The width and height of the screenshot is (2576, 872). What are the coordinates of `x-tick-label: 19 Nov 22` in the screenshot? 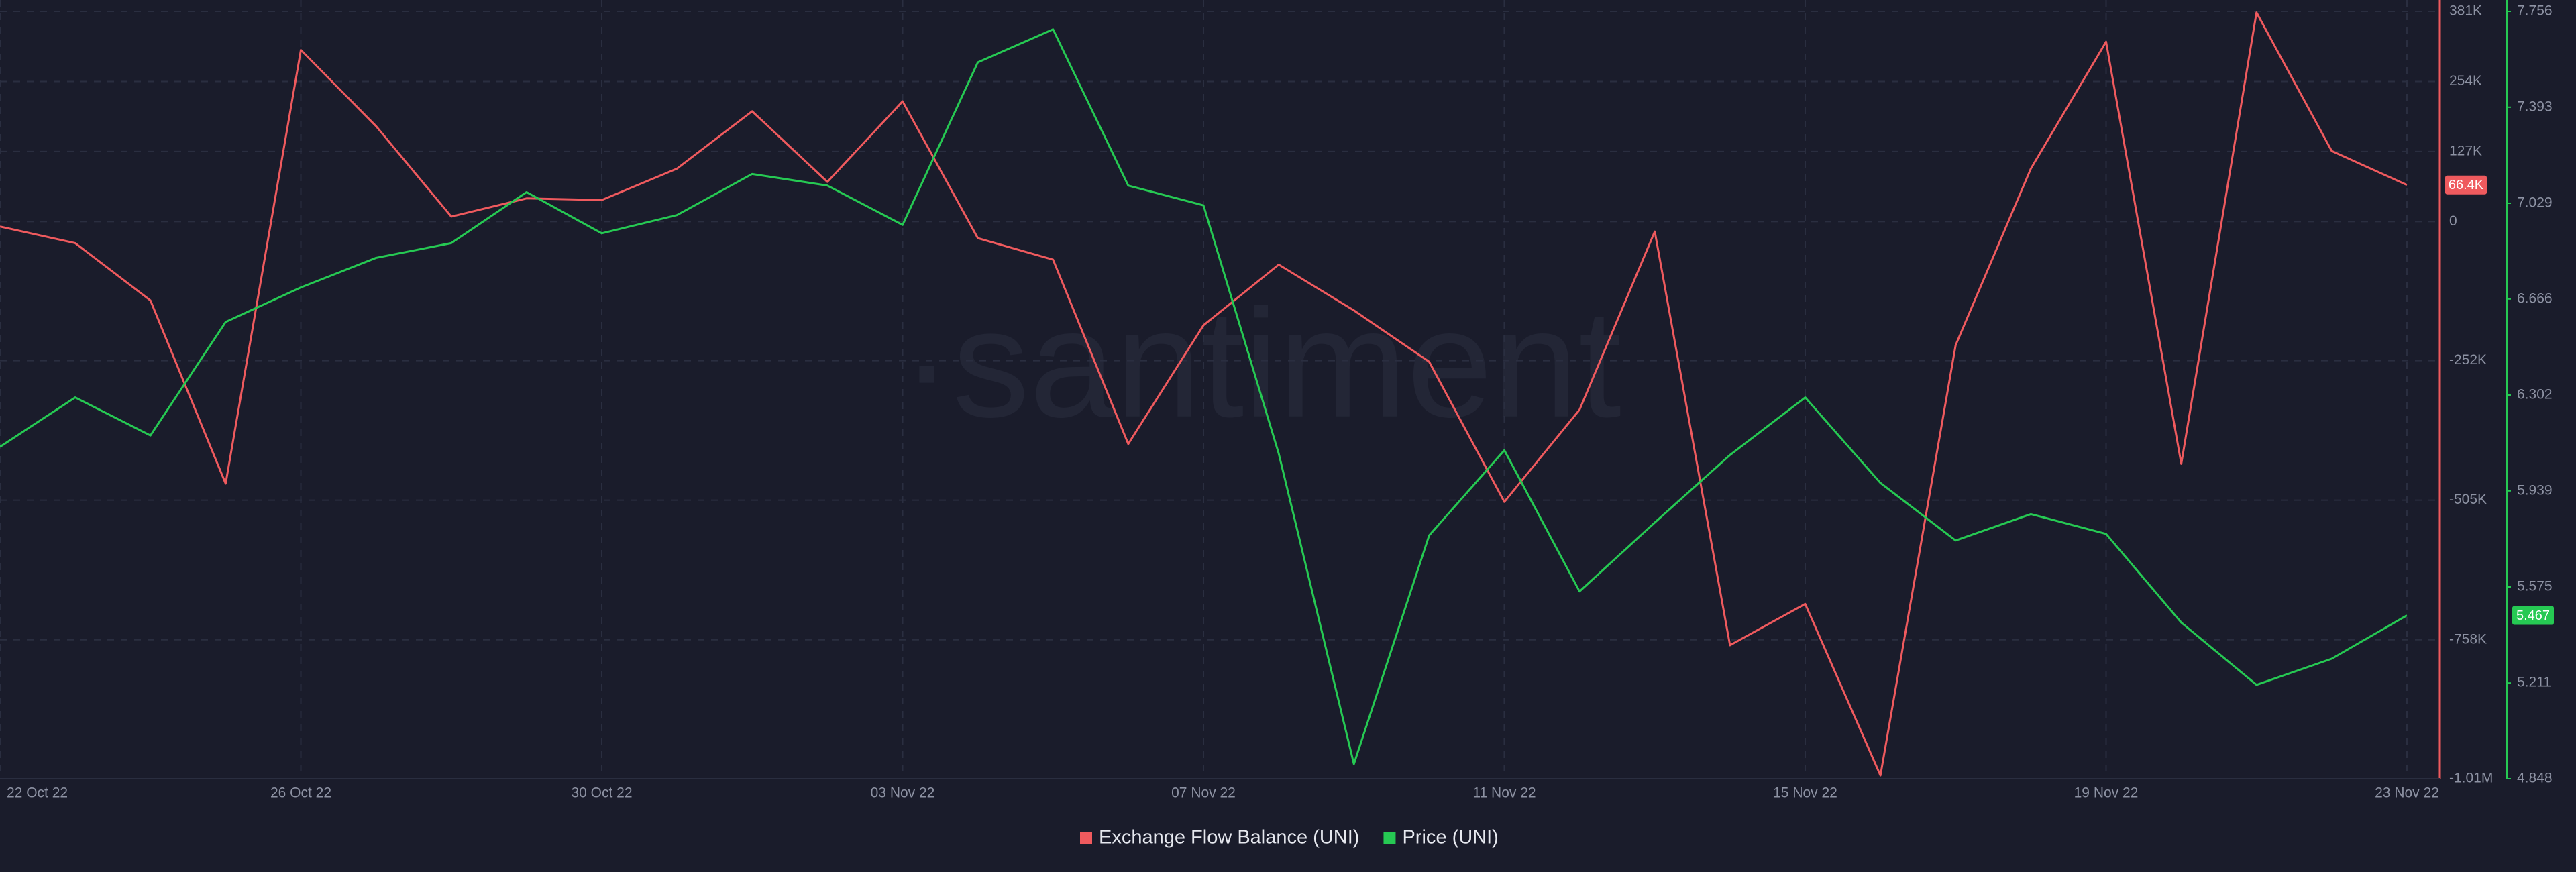 It's located at (2106, 793).